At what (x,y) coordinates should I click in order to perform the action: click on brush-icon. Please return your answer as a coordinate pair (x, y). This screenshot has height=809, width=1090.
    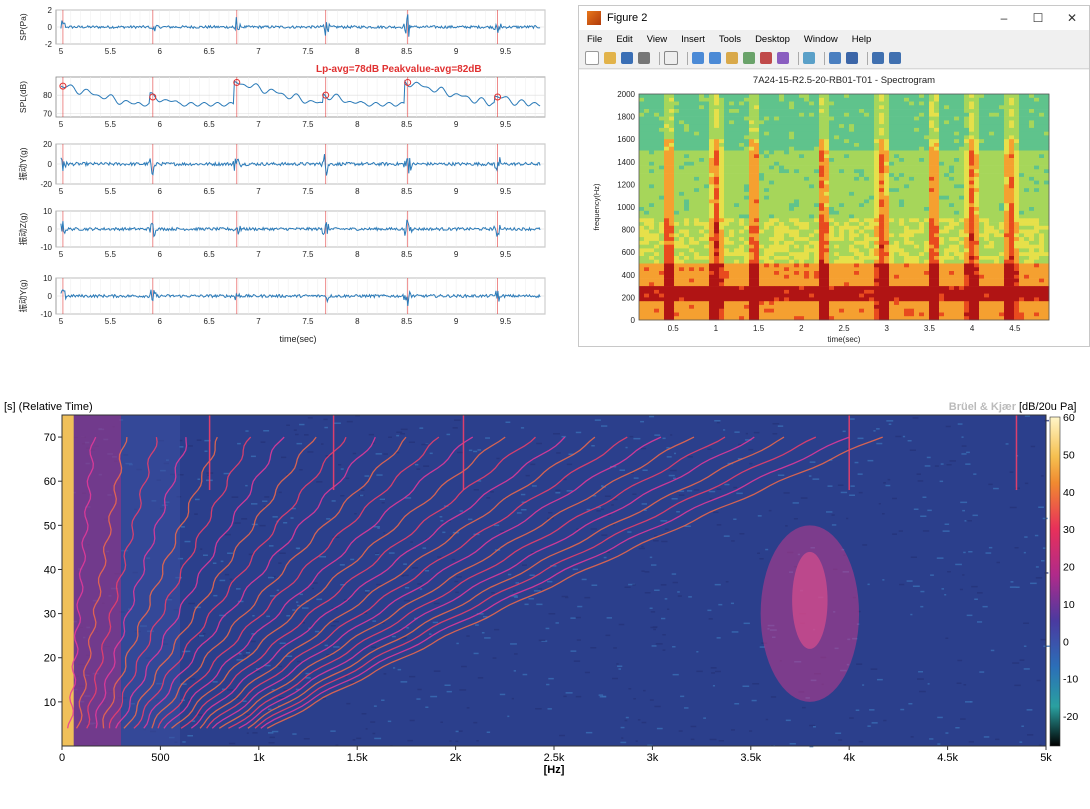
    Looking at the image, I should click on (783, 58).